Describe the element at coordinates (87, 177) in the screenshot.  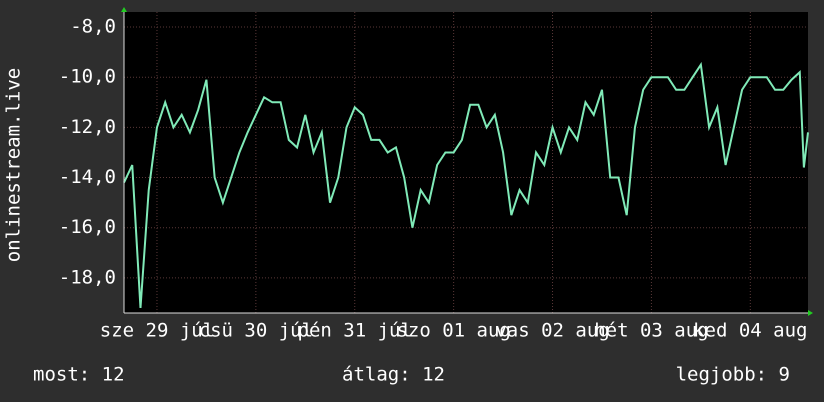
I see `y-tick-label: -14,0` at that location.